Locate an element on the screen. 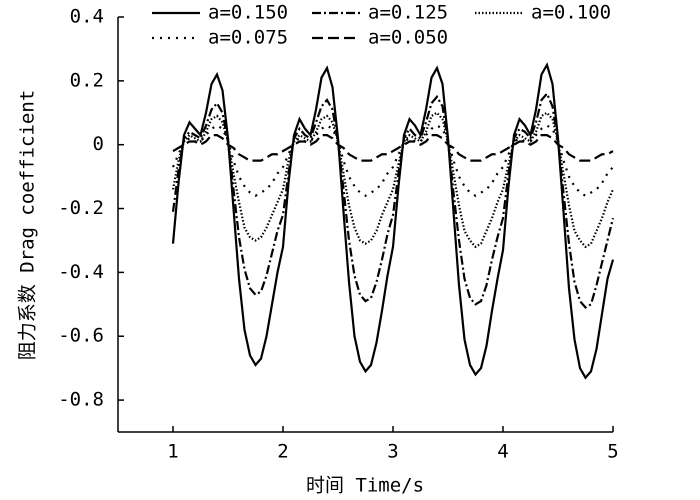 This screenshot has height=500, width=700. y-tick-label: 0.2 is located at coordinates (87, 80).